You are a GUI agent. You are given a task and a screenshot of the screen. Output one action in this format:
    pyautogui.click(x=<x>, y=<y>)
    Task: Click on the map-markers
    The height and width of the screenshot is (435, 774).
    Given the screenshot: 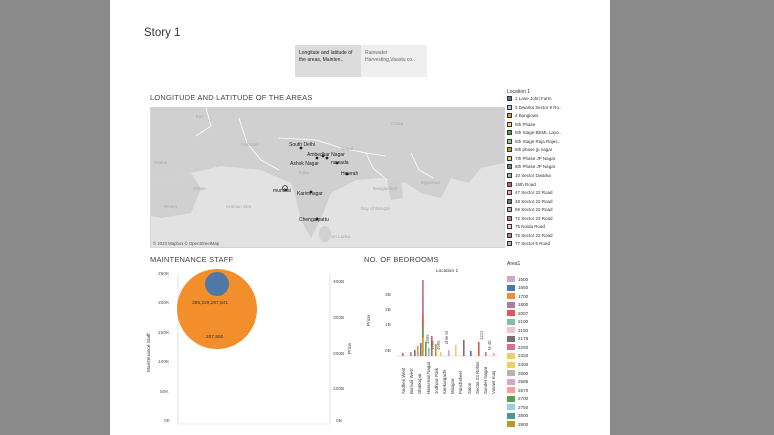 What is the action you would take?
    pyautogui.click(x=327, y=177)
    